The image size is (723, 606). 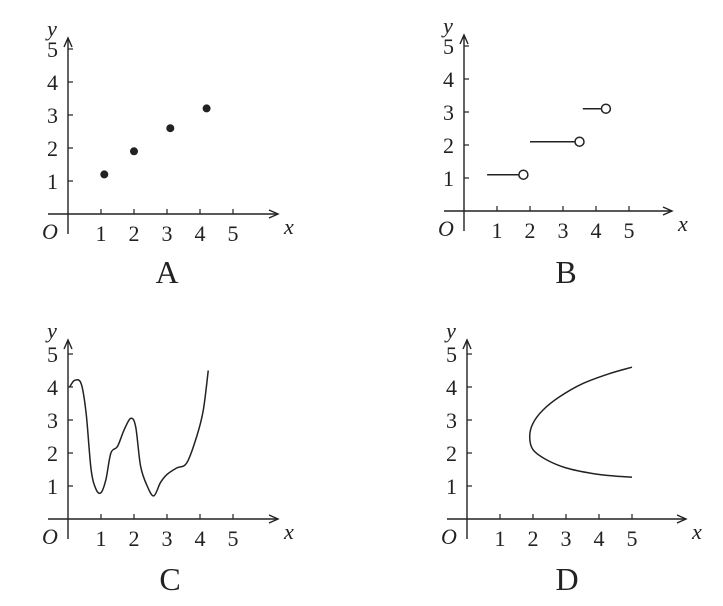 What do you see at coordinates (566, 579) in the screenshot?
I see `panel-caption: D` at bounding box center [566, 579].